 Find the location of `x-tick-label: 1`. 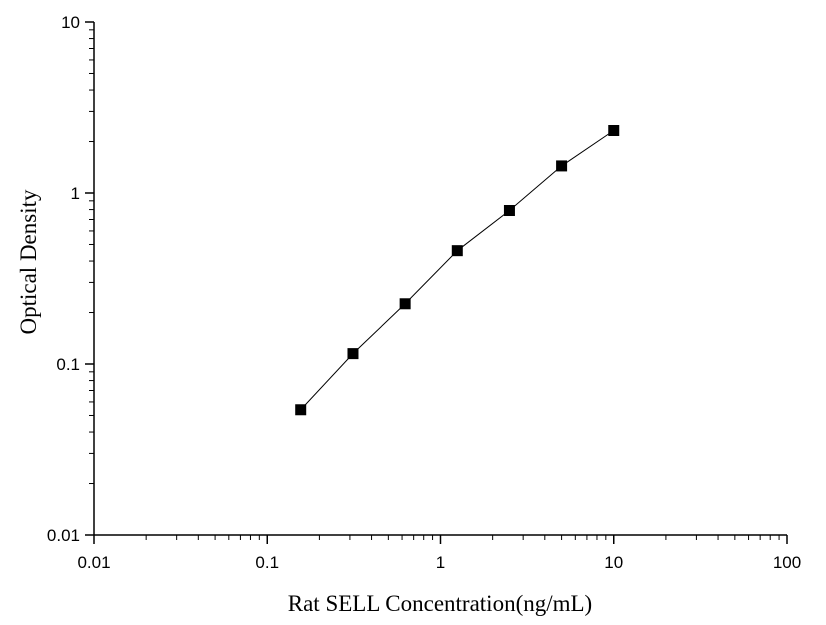

x-tick-label: 1 is located at coordinates (440, 562).